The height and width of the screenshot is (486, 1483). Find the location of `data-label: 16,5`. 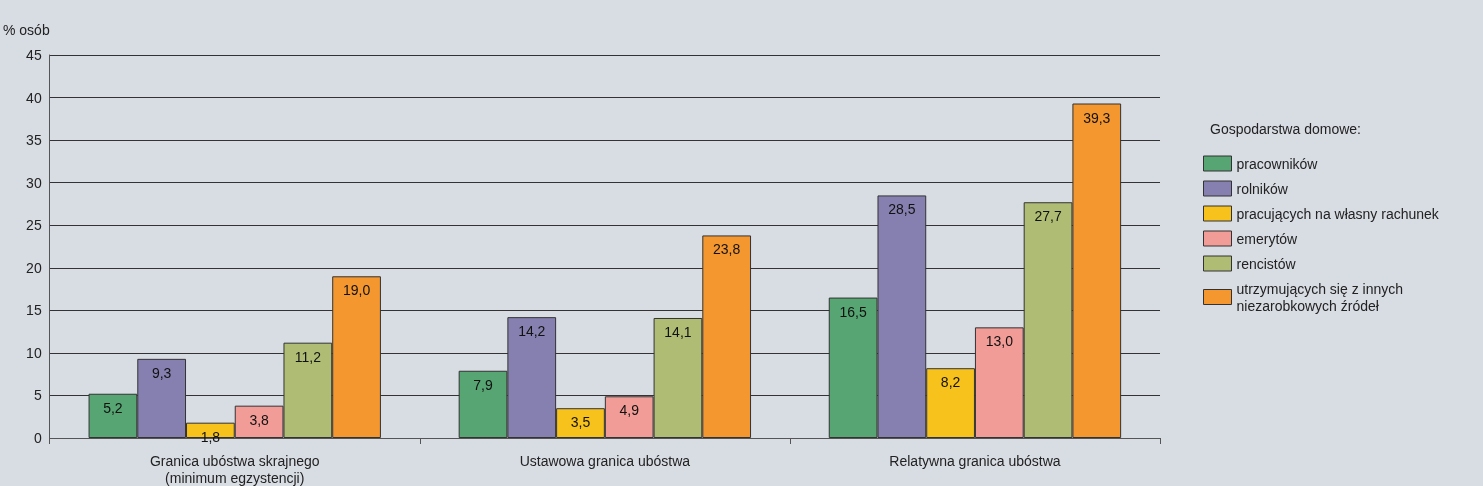

data-label: 16,5 is located at coordinates (853, 311).